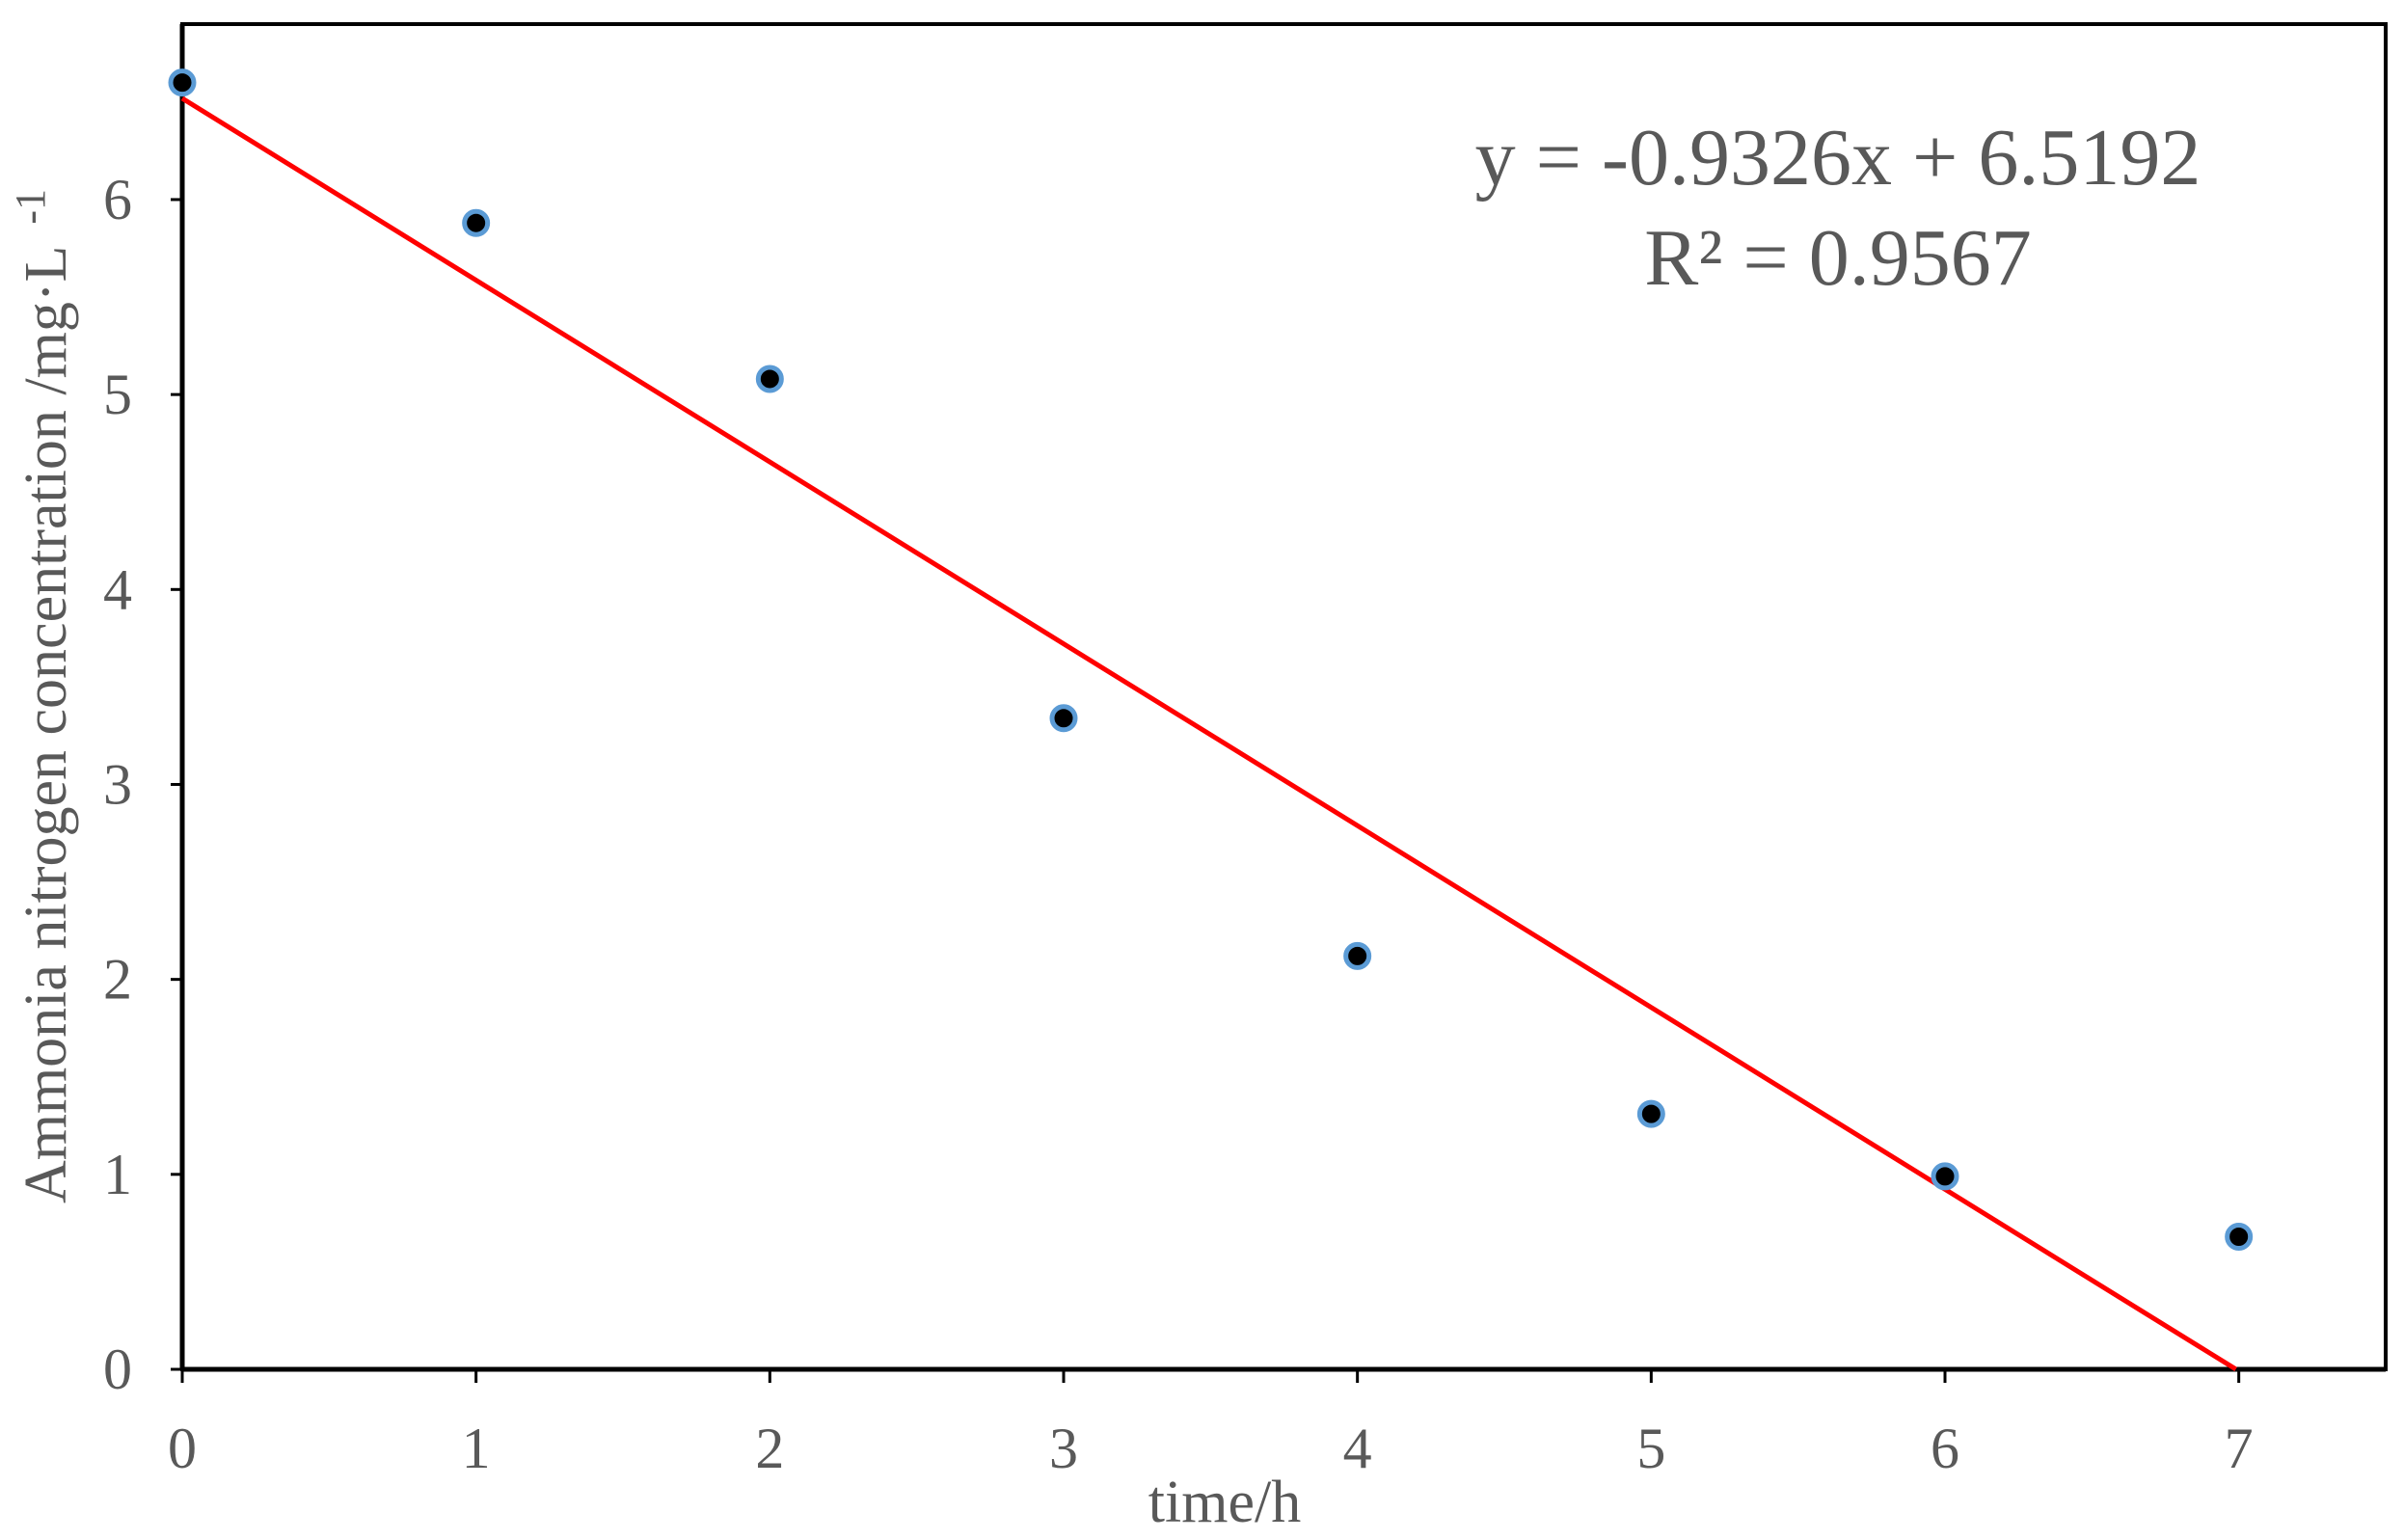 The width and height of the screenshot is (2404, 1540). I want to click on x-axis-title: time/h, so click(1224, 1502).